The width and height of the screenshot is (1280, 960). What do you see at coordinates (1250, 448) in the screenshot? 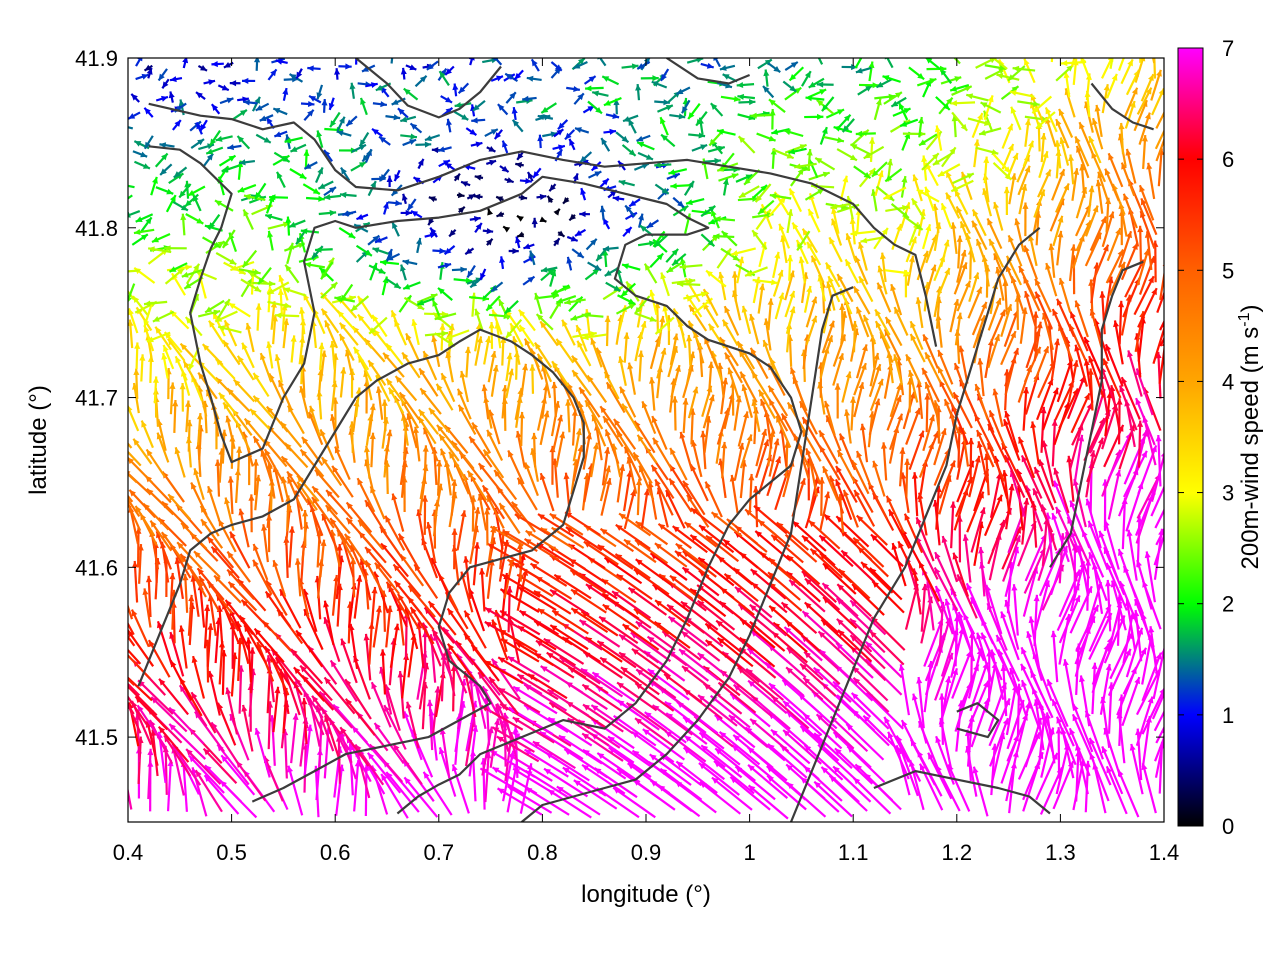
I see `colorbar-label-main: 200m-wind speed (m s` at bounding box center [1250, 448].